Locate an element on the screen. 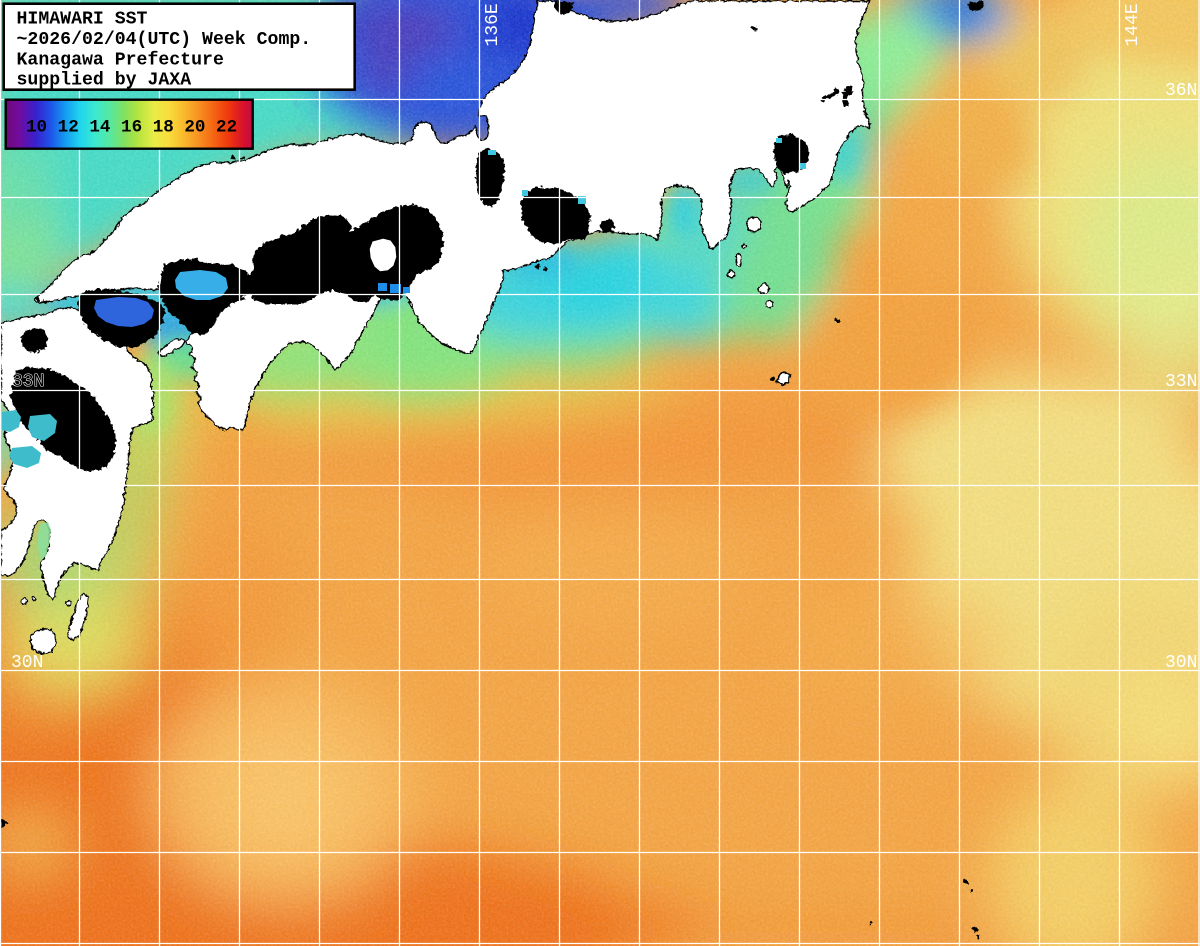 This screenshot has width=1200, height=946. svg-text: 10 12 14 16 18 20 22 is located at coordinates (131, 128).